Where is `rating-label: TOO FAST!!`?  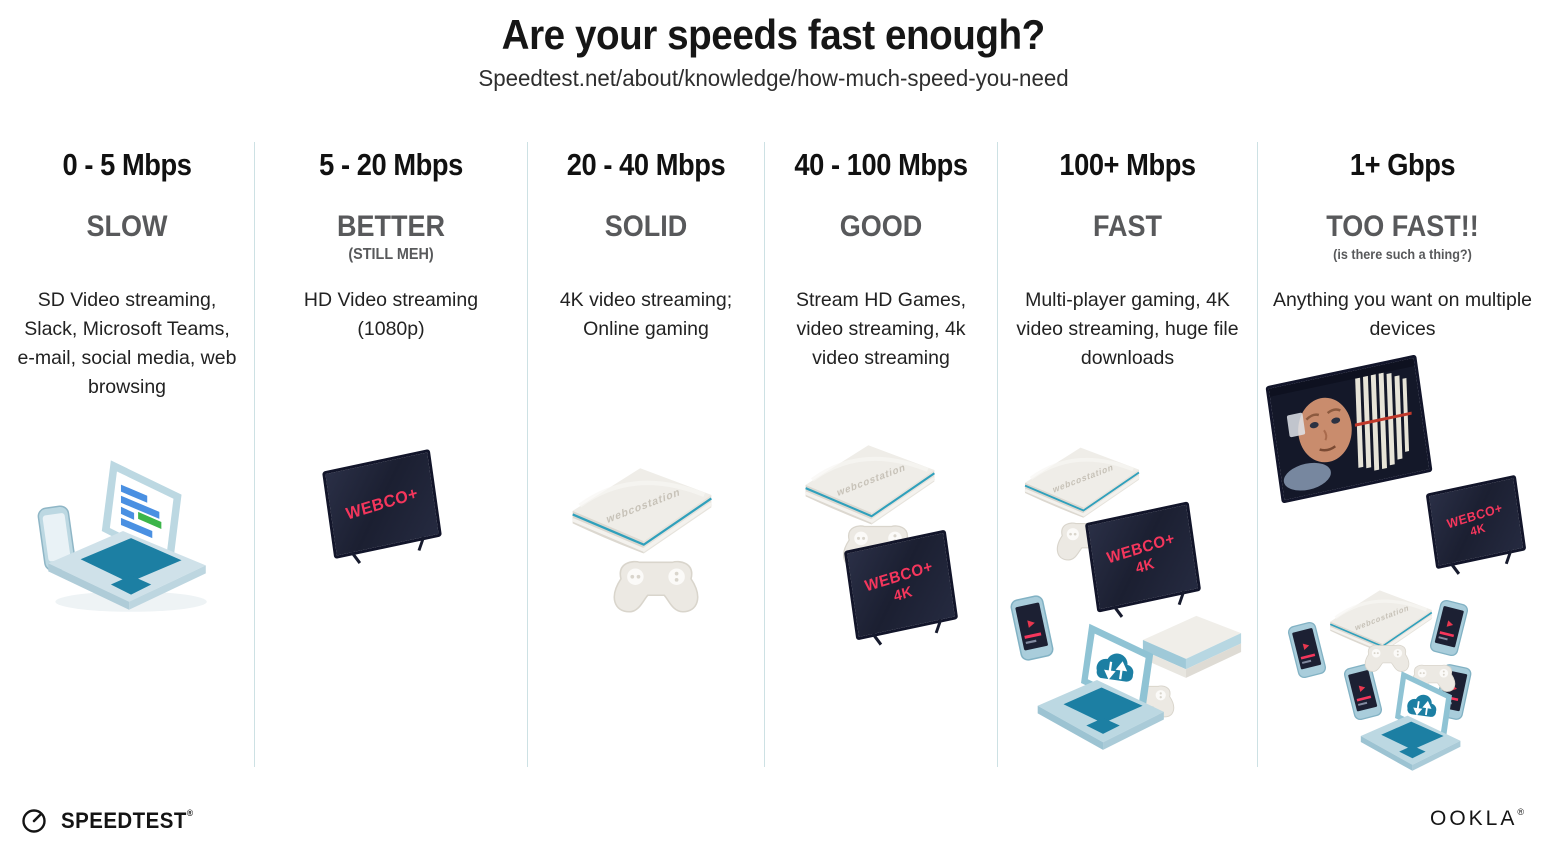 rating-label: TOO FAST!! is located at coordinates (1402, 226).